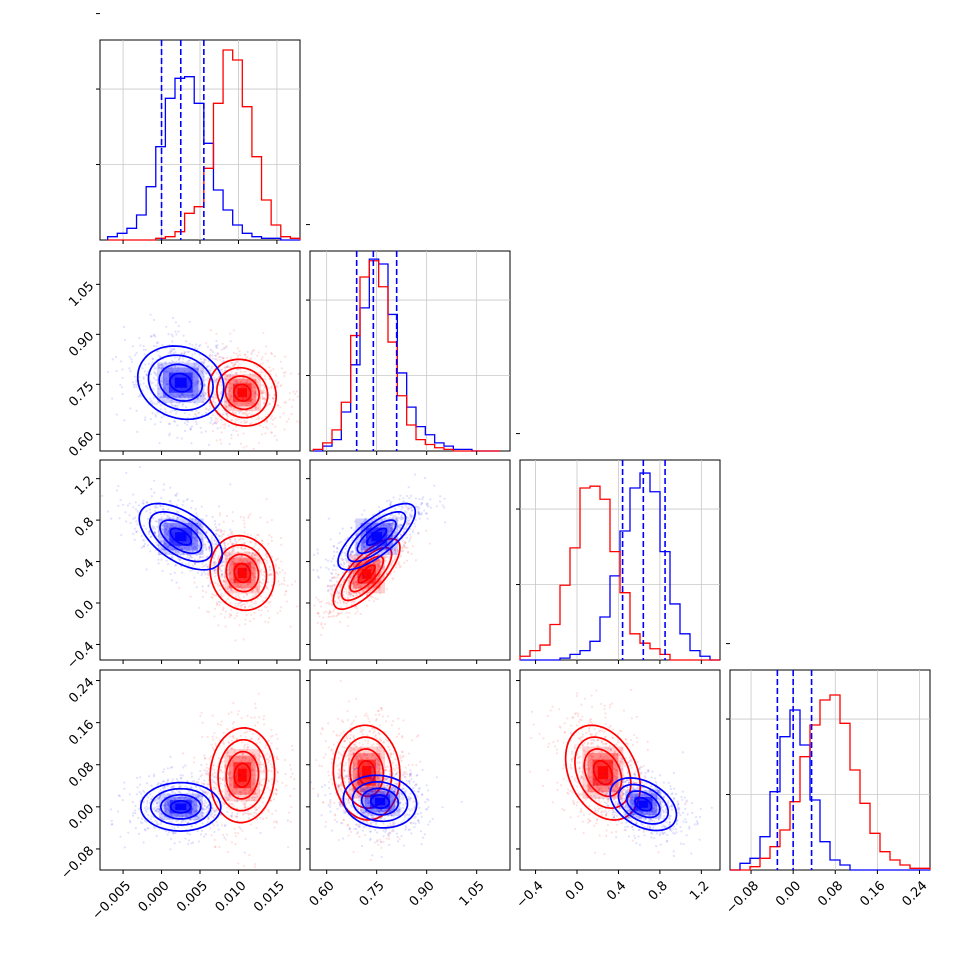 The width and height of the screenshot is (970, 970). I want to click on contour-line, so click(180, 382).